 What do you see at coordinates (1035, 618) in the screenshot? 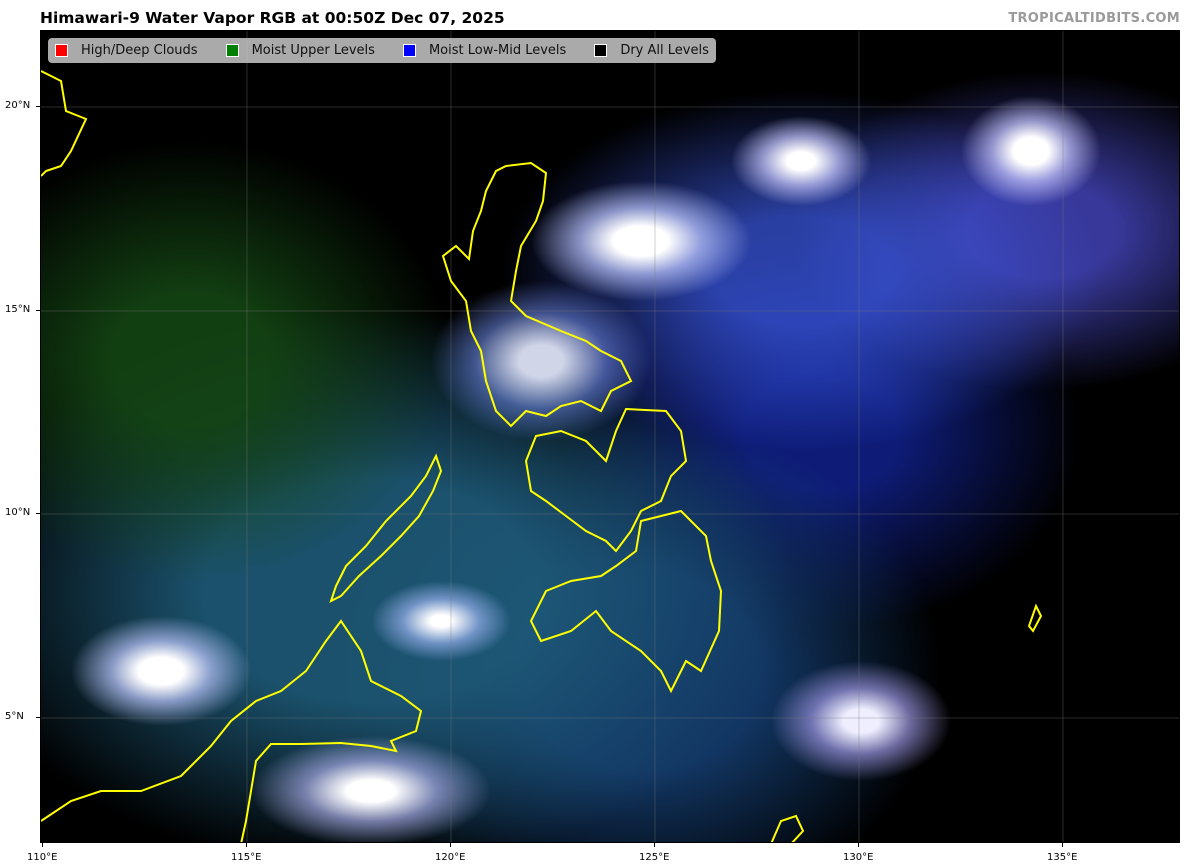
I see `palau-coast` at bounding box center [1035, 618].